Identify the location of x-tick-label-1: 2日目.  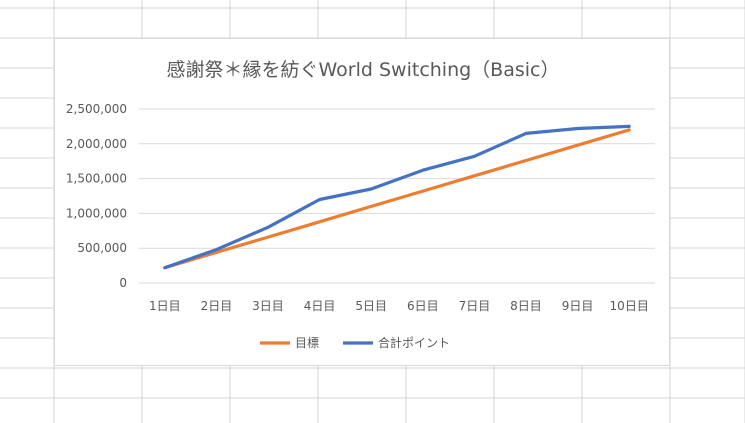
(217, 306).